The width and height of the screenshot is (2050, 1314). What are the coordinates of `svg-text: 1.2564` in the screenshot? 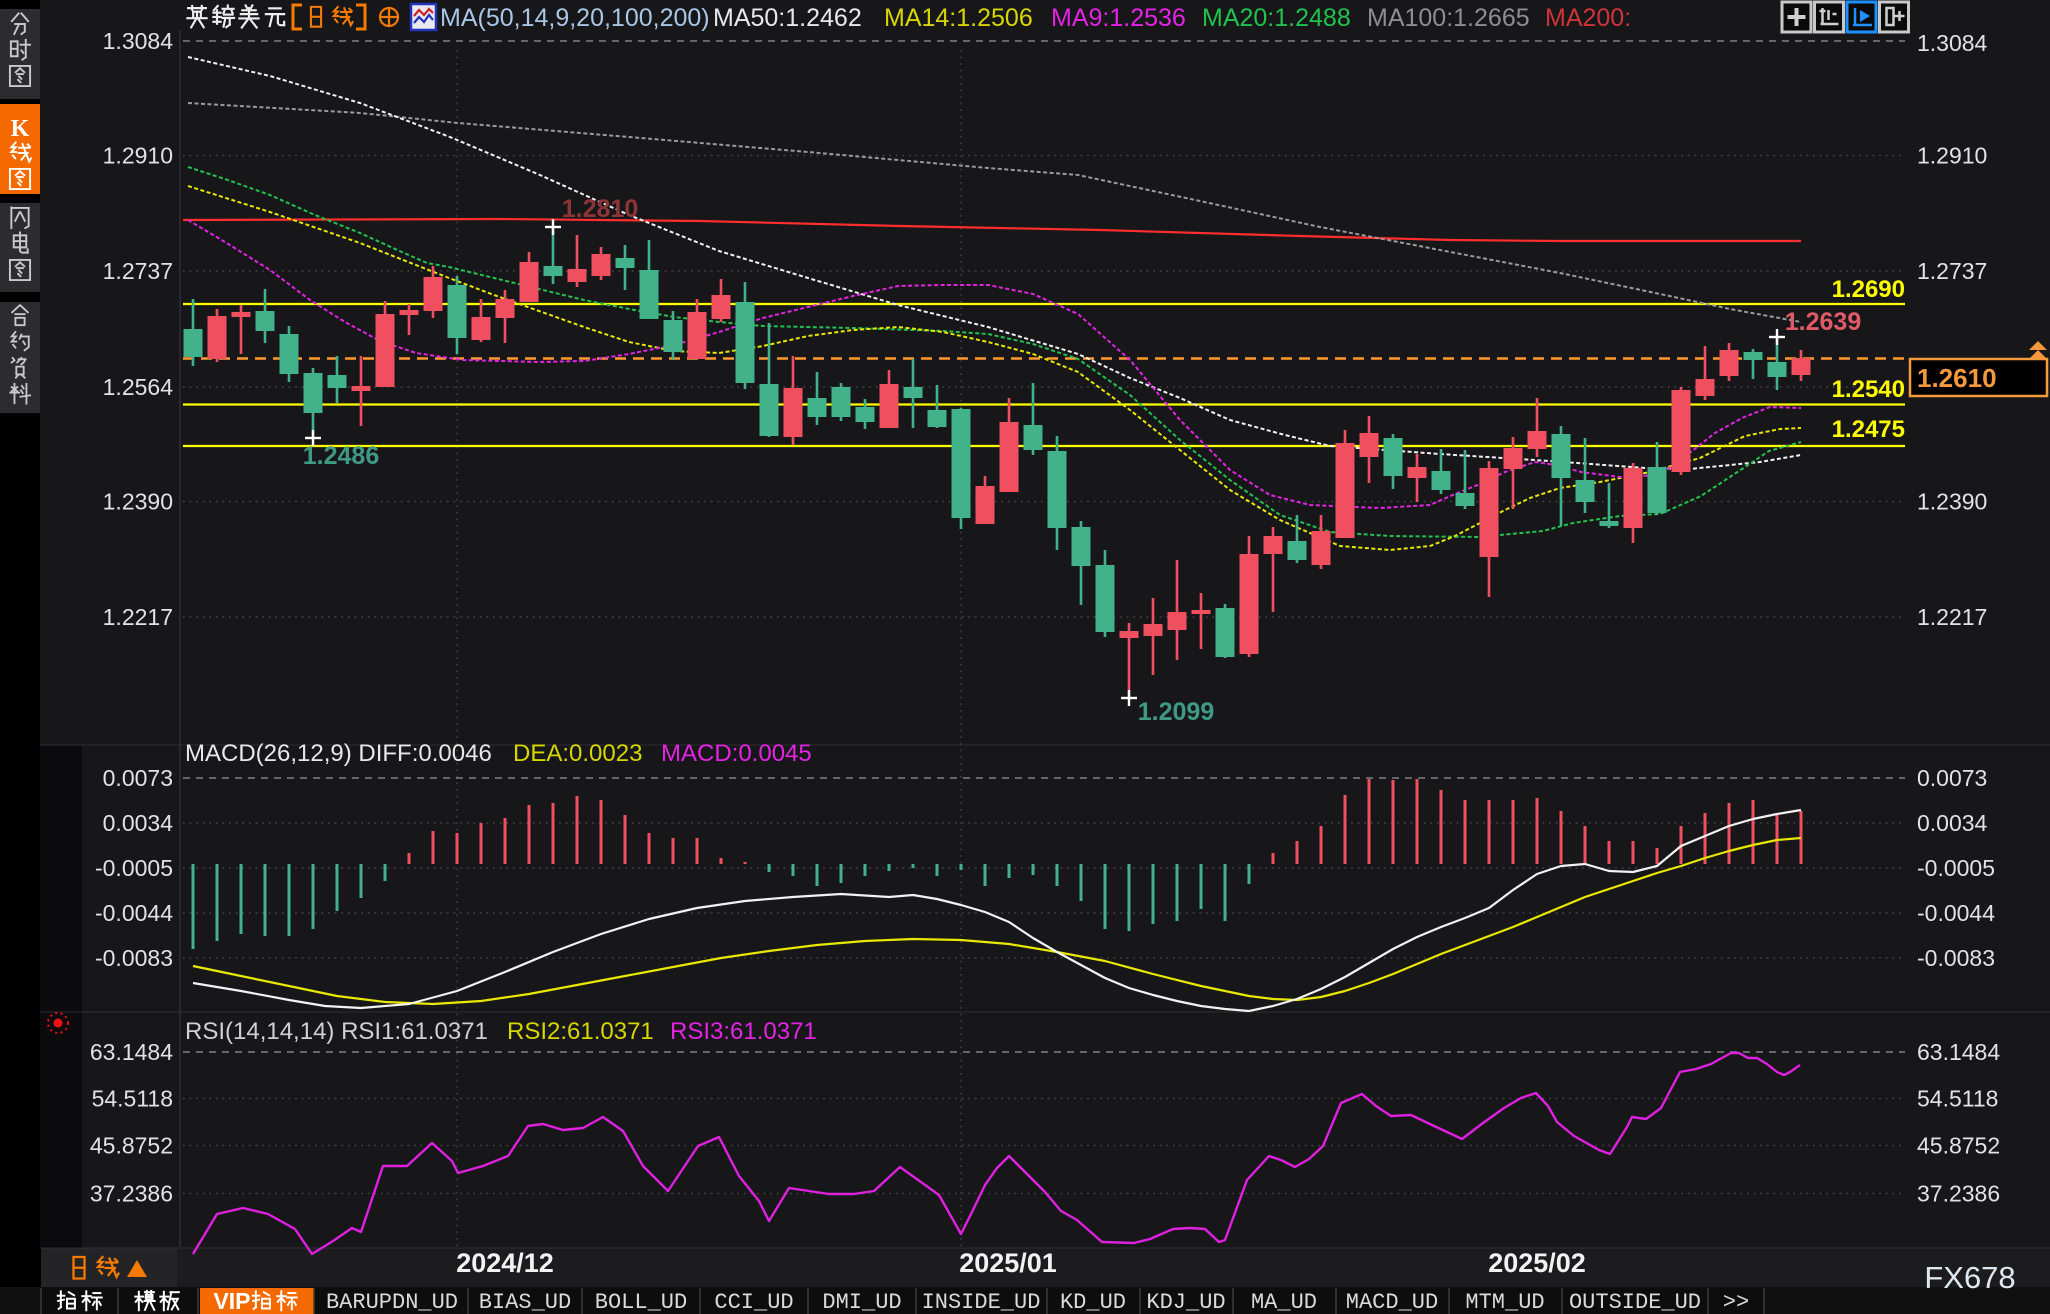 It's located at (138, 387).